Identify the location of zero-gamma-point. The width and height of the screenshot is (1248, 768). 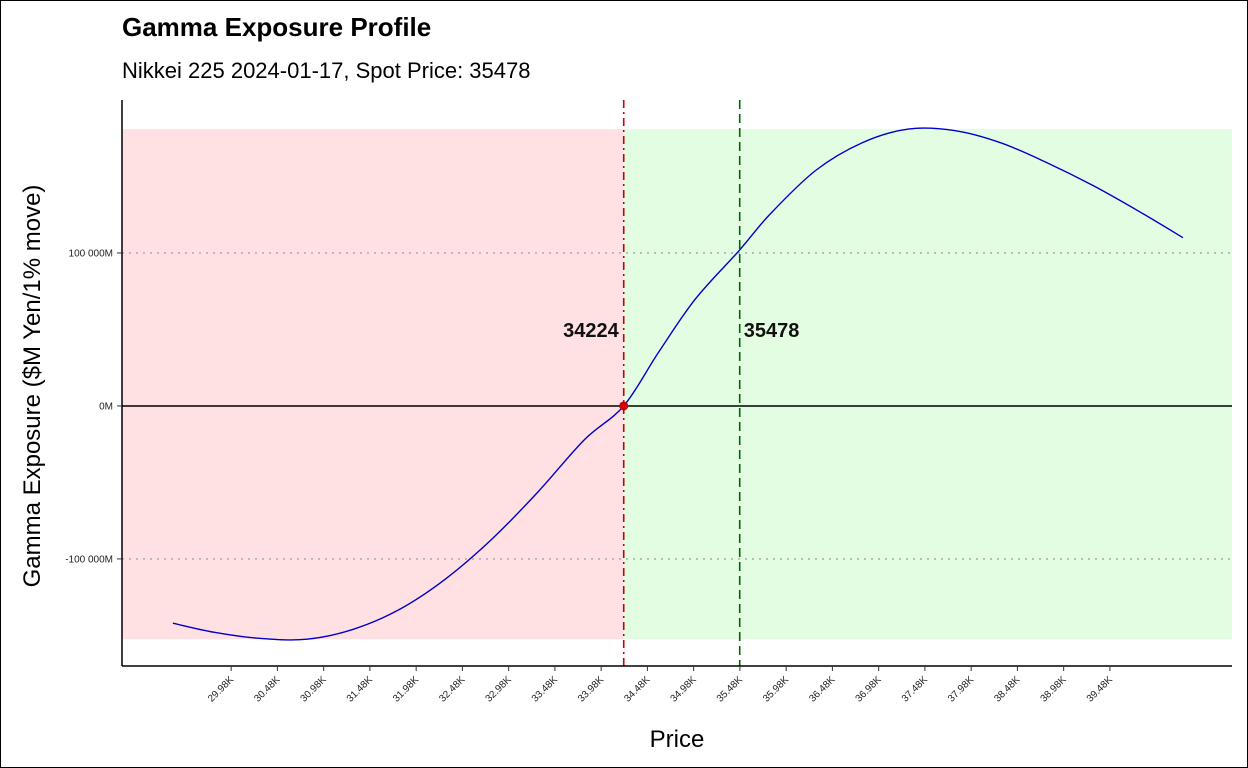
(624, 406).